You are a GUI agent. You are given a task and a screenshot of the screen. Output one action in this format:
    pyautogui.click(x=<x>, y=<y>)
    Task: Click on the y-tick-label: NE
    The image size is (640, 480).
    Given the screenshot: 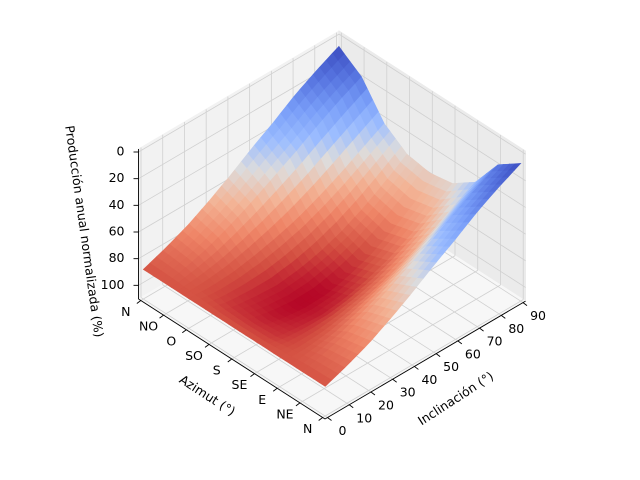 What is the action you would take?
    pyautogui.click(x=284, y=413)
    